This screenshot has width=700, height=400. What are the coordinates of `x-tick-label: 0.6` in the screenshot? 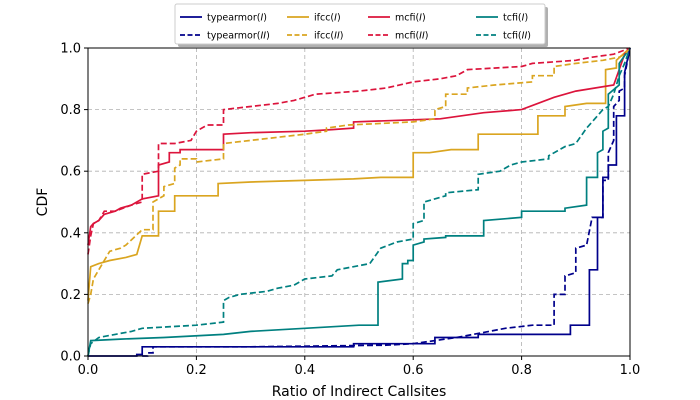 It's located at (413, 370).